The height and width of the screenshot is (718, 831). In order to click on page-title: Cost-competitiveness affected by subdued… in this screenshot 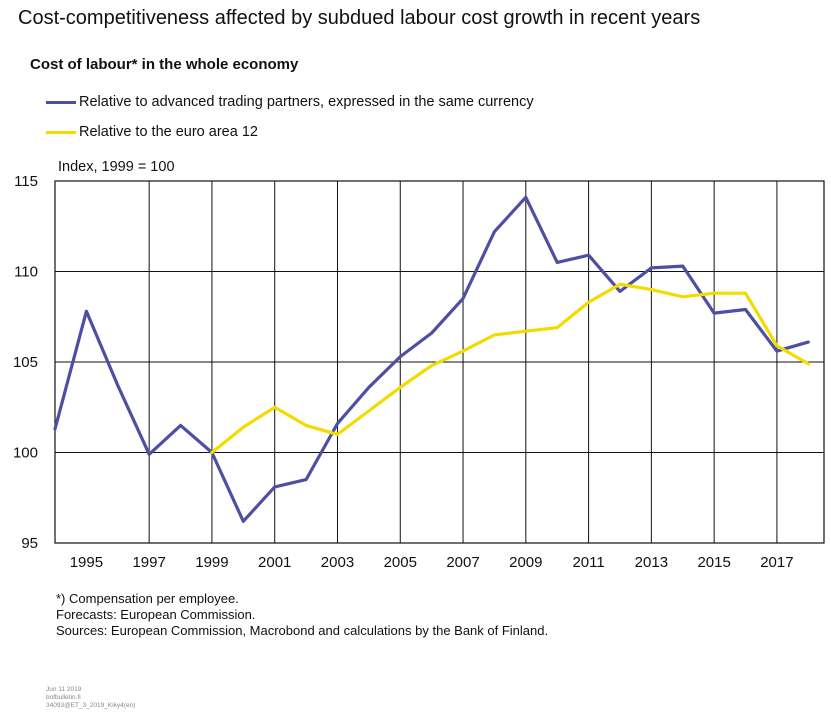, I will do `click(359, 18)`.